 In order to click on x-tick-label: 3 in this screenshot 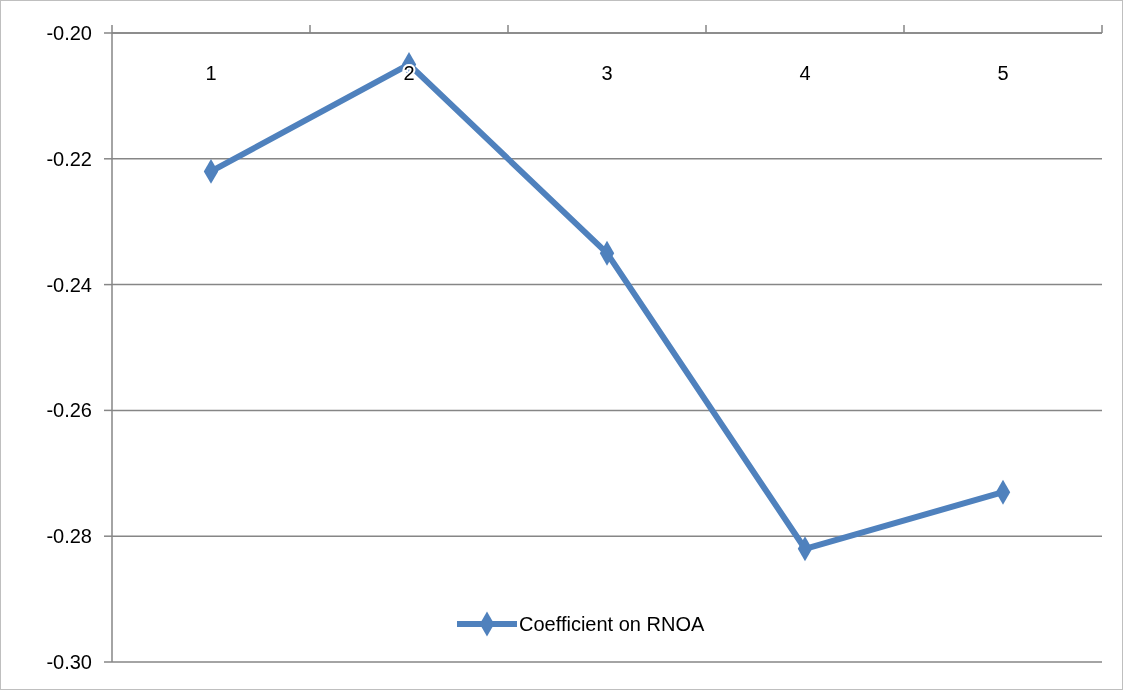, I will do `click(607, 73)`.